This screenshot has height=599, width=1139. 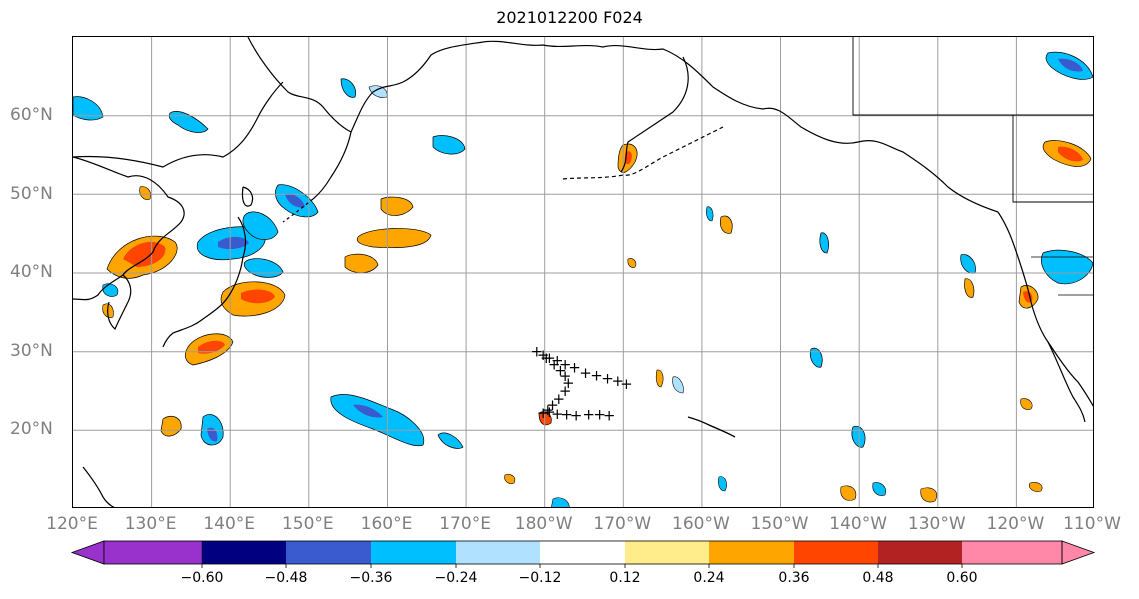 What do you see at coordinates (72, 524) in the screenshot?
I see `lon-label: 120°E` at bounding box center [72, 524].